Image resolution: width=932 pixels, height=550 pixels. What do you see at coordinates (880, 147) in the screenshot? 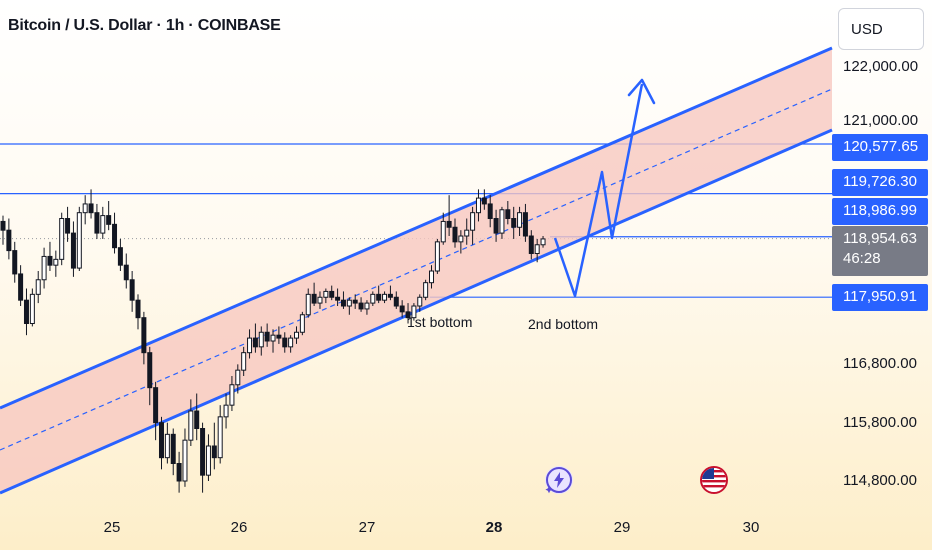
I see `price-level-tag: 120,577.65` at bounding box center [880, 147].